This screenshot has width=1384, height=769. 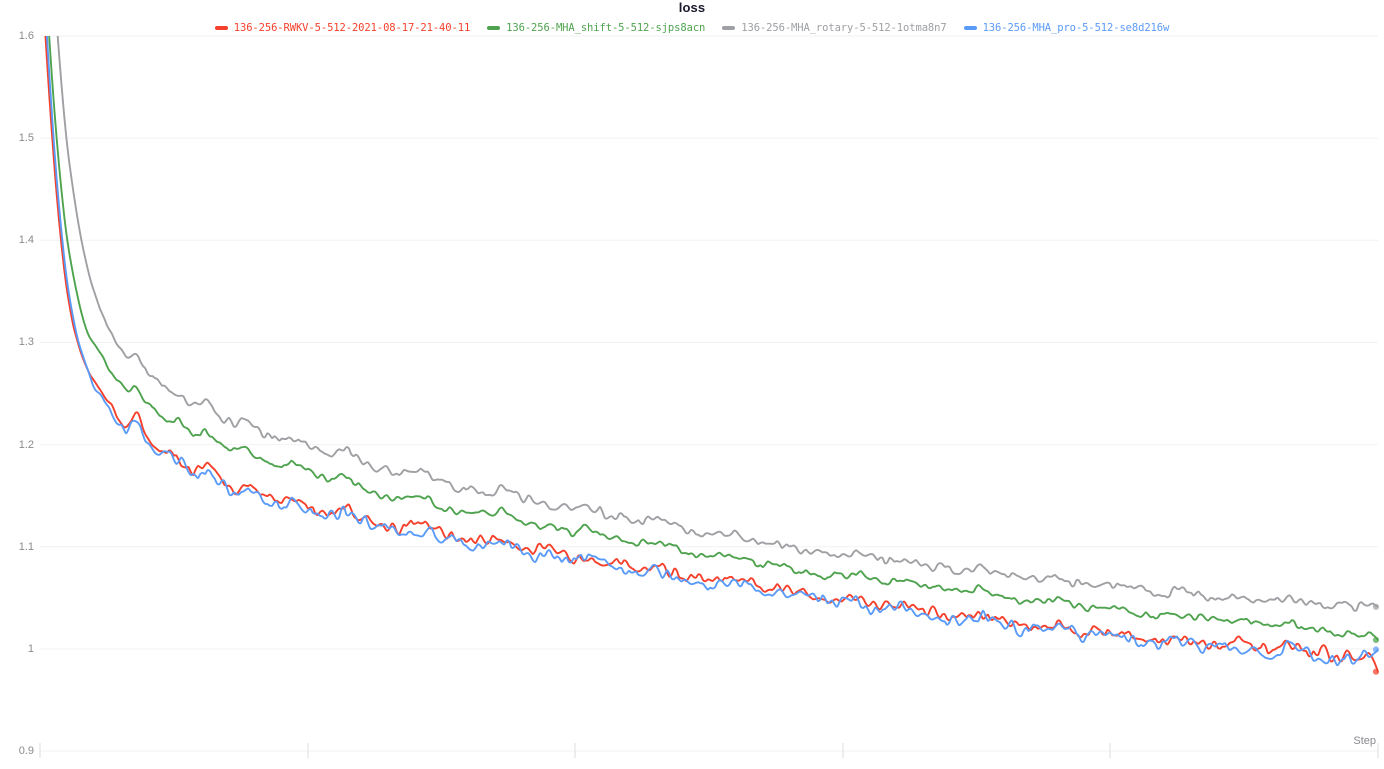 What do you see at coordinates (30, 648) in the screenshot?
I see `y-axis-tick-label: 1` at bounding box center [30, 648].